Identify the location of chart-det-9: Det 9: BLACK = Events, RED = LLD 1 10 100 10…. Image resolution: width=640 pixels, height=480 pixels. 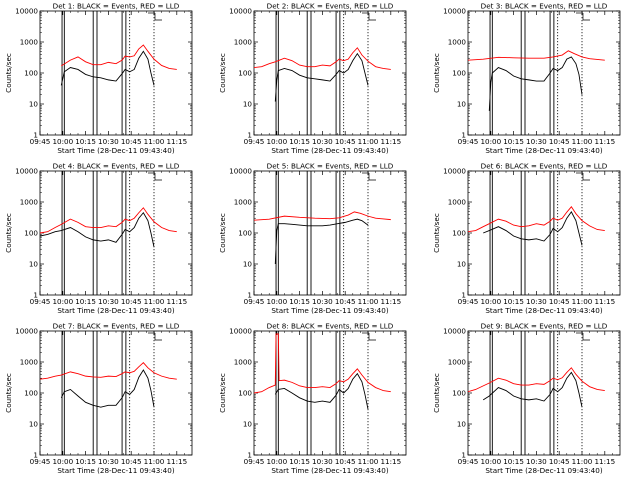
(526, 398).